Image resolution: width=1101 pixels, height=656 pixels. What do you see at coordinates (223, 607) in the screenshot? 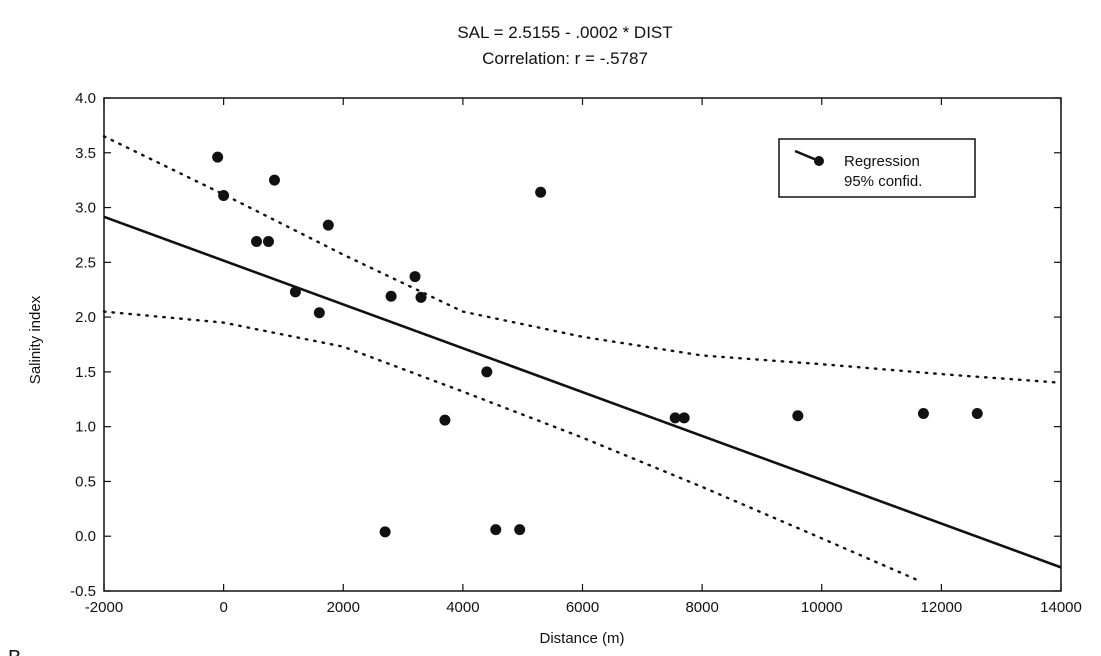
I see `x-tick-label: 0` at bounding box center [223, 607].